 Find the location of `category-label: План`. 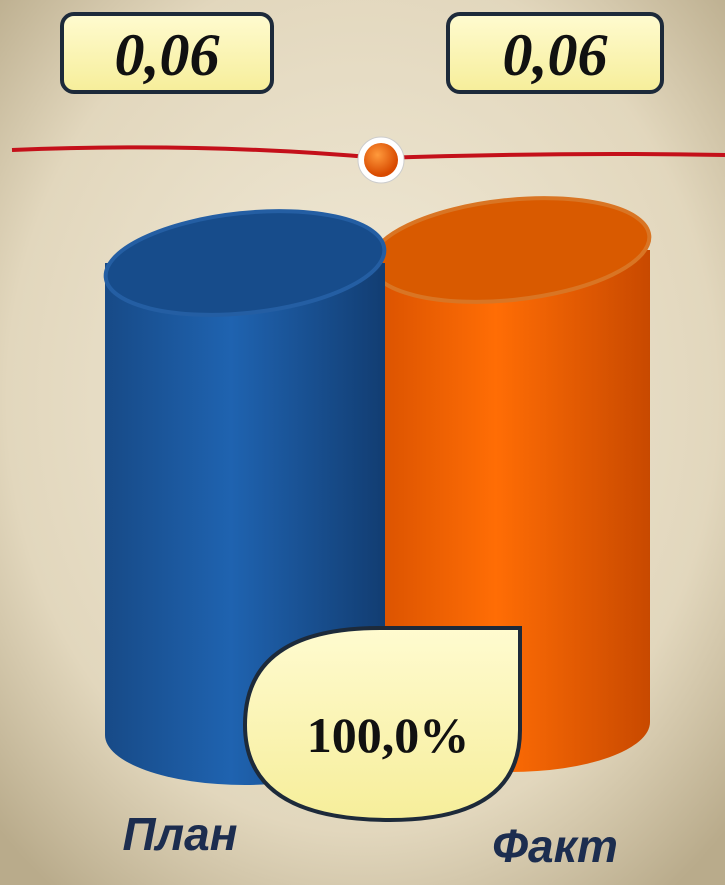

category-label: План is located at coordinates (179, 834).